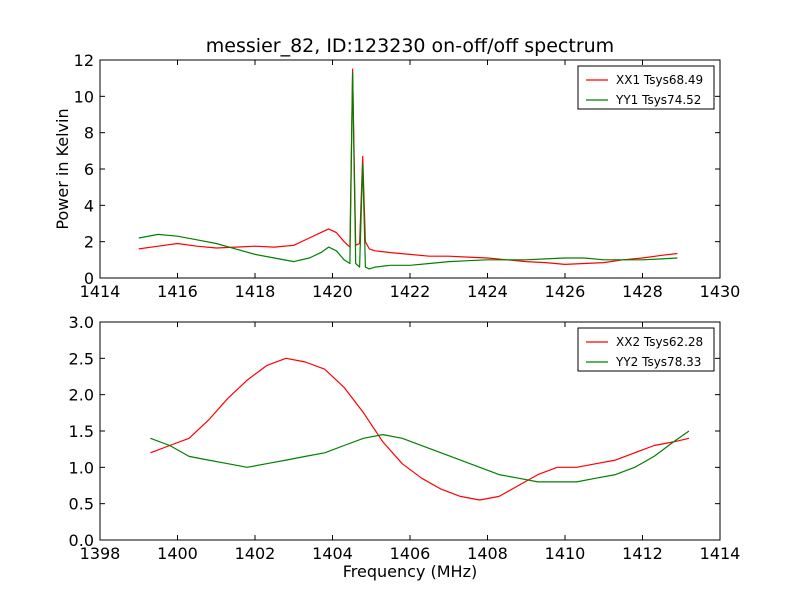 This screenshot has height=600, width=800. I want to click on x-tick-label: 1426, so click(565, 291).